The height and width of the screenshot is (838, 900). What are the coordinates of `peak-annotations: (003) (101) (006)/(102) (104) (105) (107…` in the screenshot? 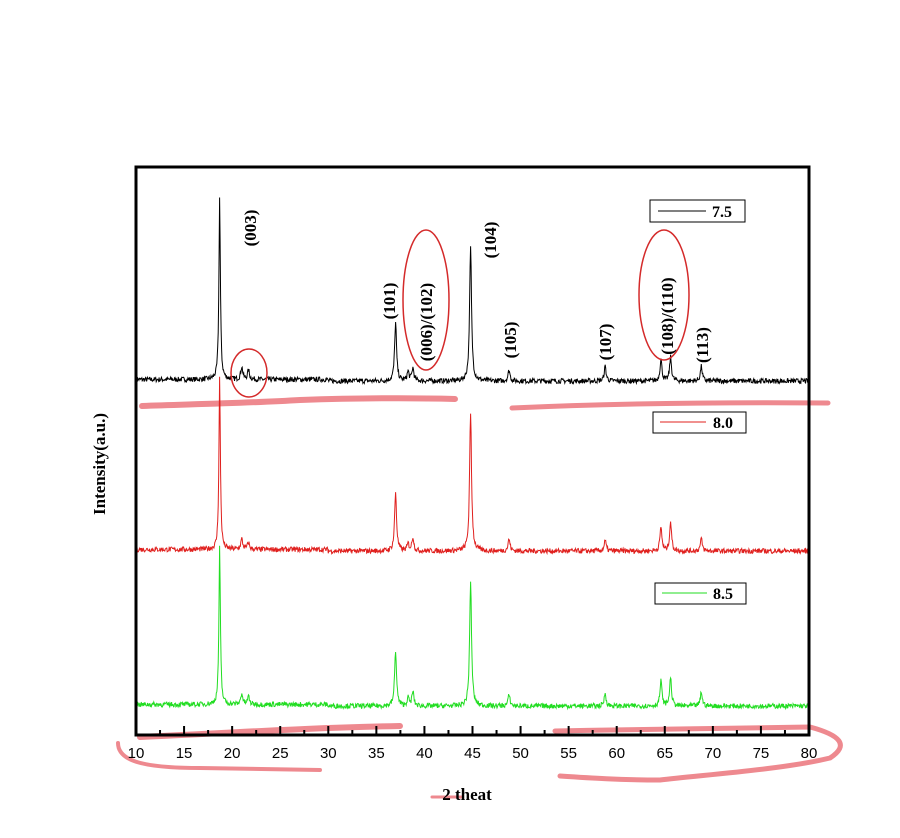 It's located at (476, 286).